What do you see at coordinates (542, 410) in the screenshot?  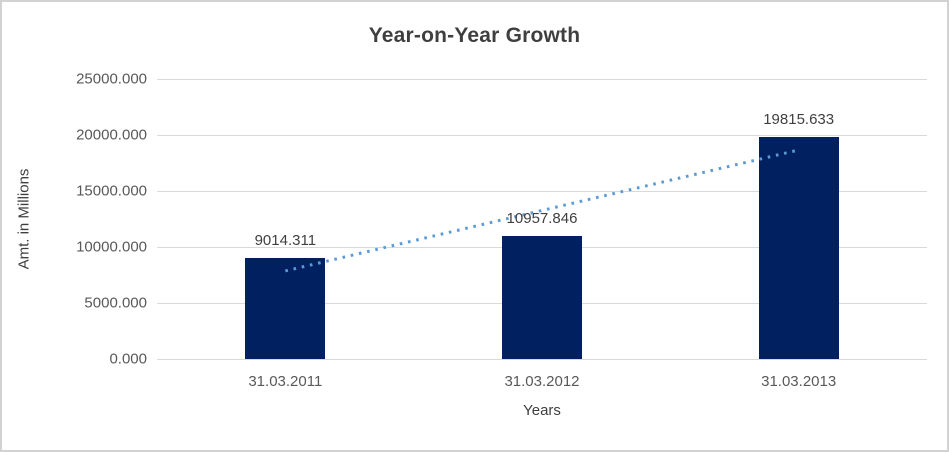 I see `x-axis-title: Years` at bounding box center [542, 410].